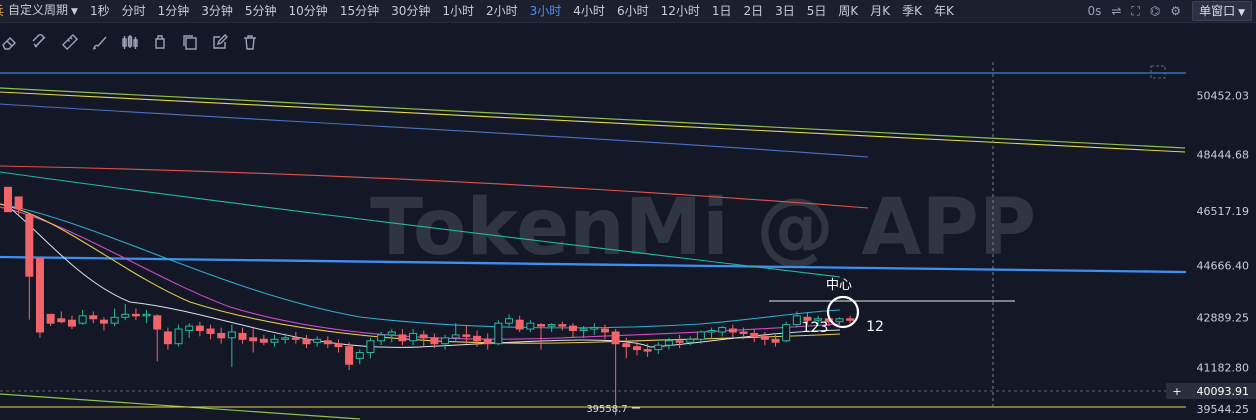 The height and width of the screenshot is (420, 1256). I want to click on trash-icon, so click(250, 42).